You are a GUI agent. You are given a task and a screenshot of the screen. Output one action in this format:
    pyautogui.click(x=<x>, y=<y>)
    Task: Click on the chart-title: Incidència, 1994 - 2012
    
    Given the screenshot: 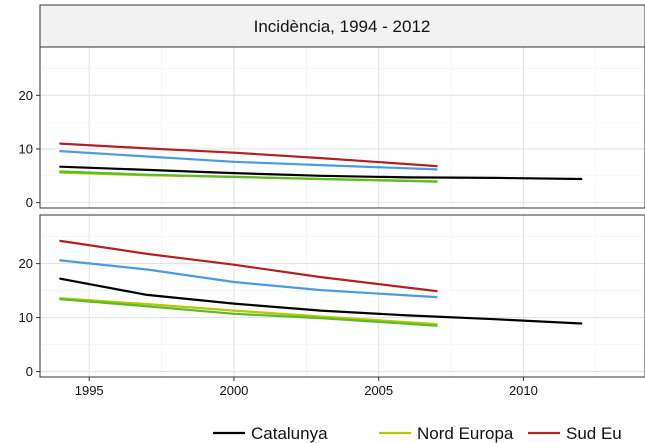 What is the action you would take?
    pyautogui.click(x=342, y=26)
    